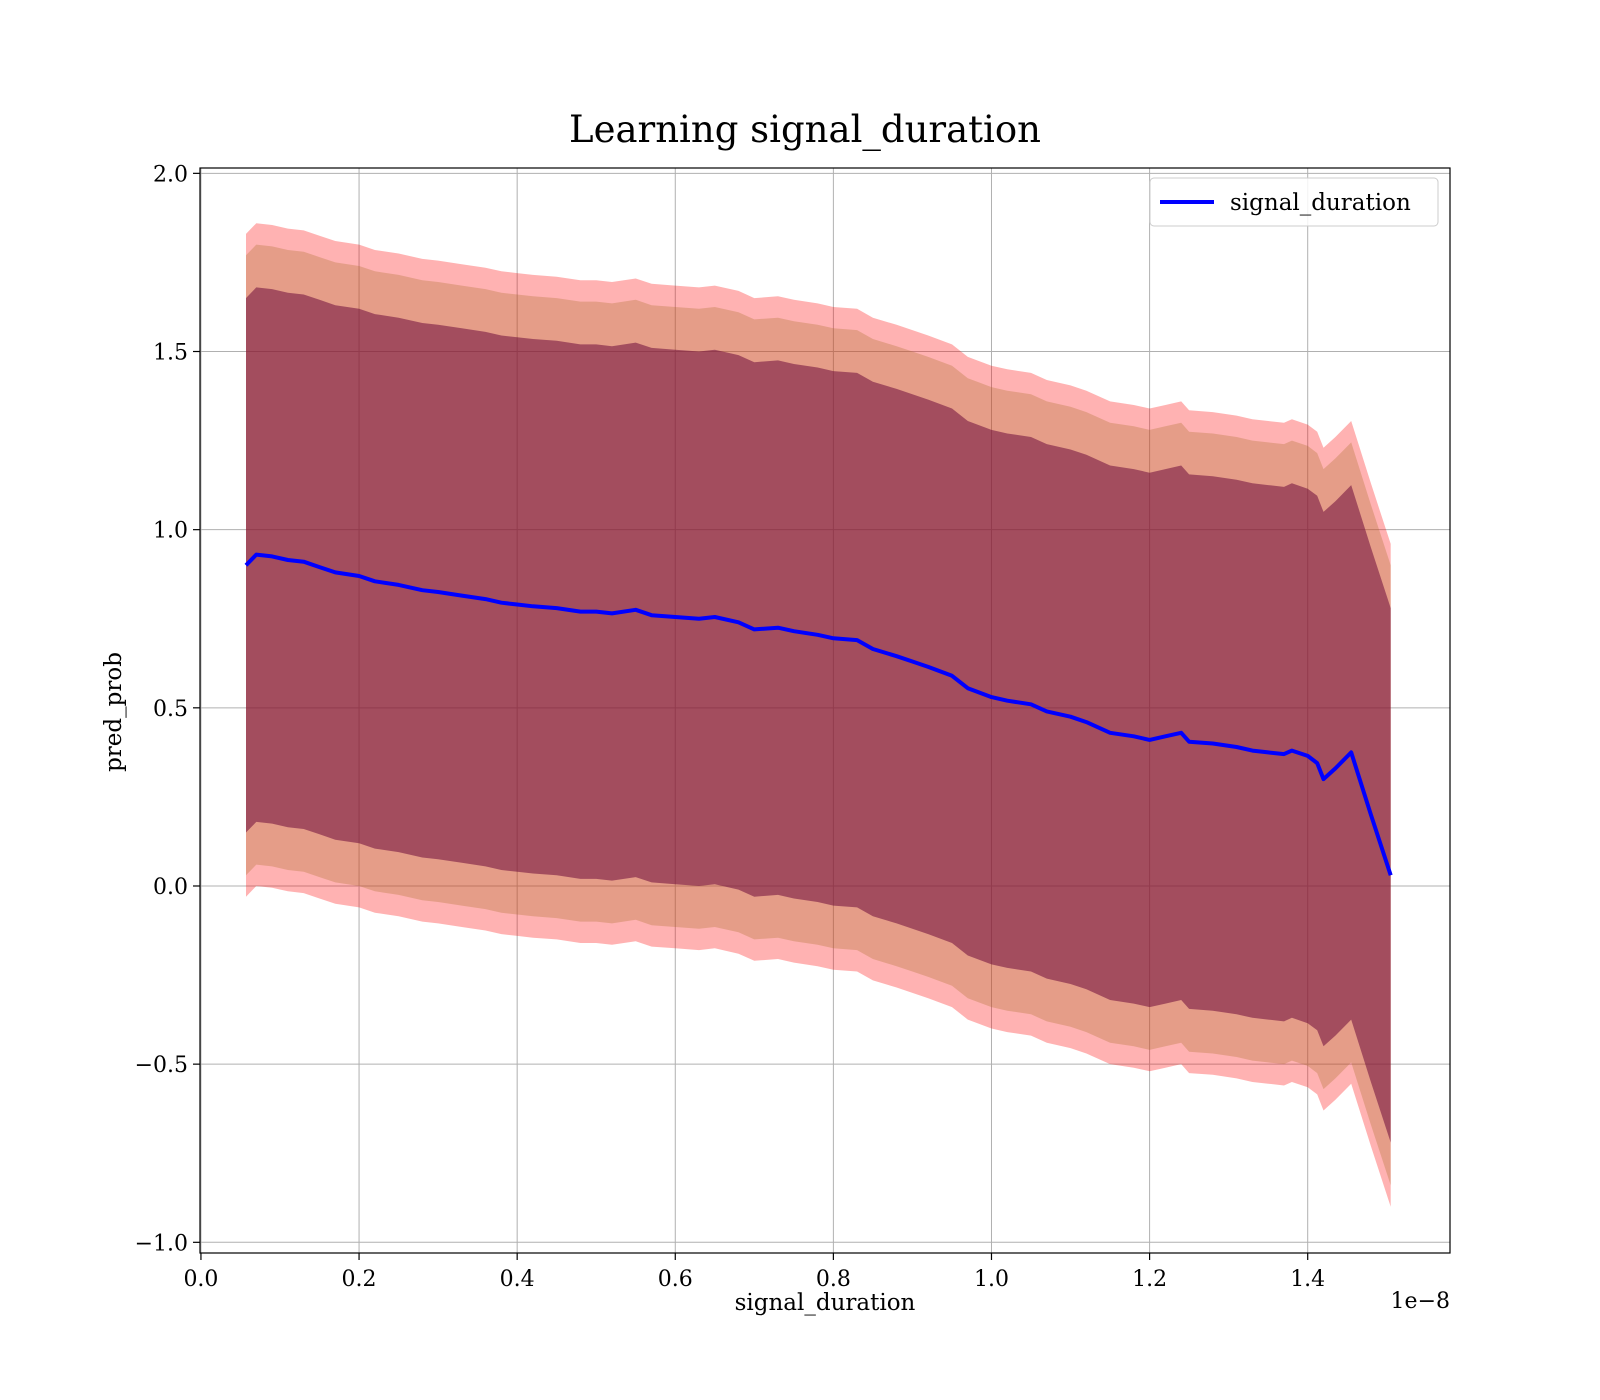  What do you see at coordinates (991, 1279) in the screenshot?
I see `x-tick-label: 1.0` at bounding box center [991, 1279].